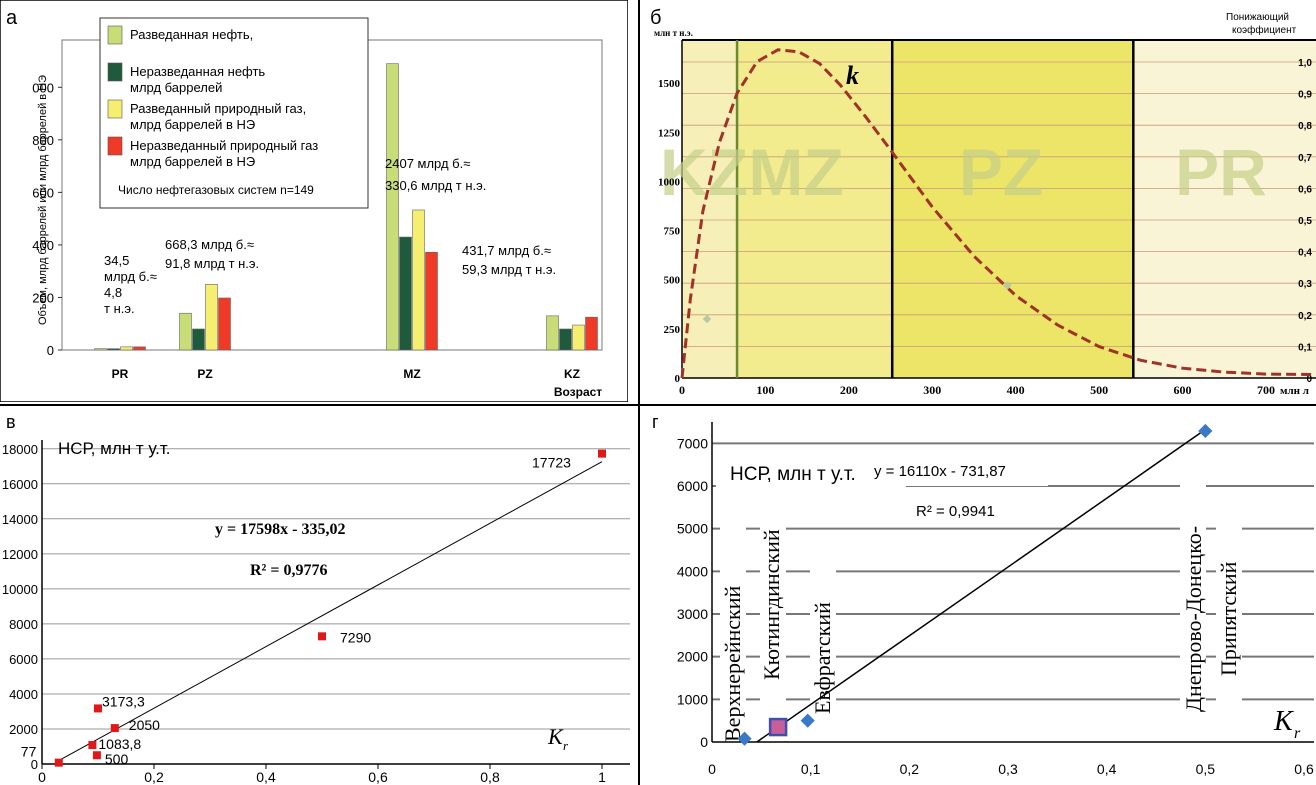  Describe the element at coordinates (212, 263) in the screenshot. I see `annotation-text: 91,8 млрд т н.э.` at that location.